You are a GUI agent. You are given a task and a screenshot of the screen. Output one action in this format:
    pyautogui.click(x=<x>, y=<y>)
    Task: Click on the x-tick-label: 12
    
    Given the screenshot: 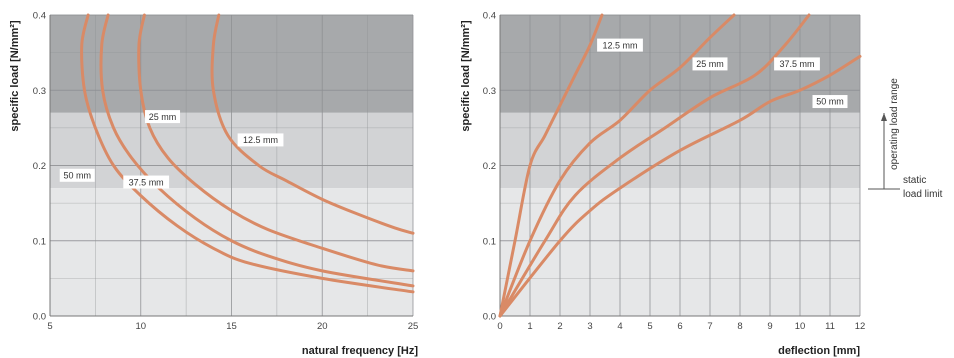 What is the action you would take?
    pyautogui.click(x=860, y=326)
    